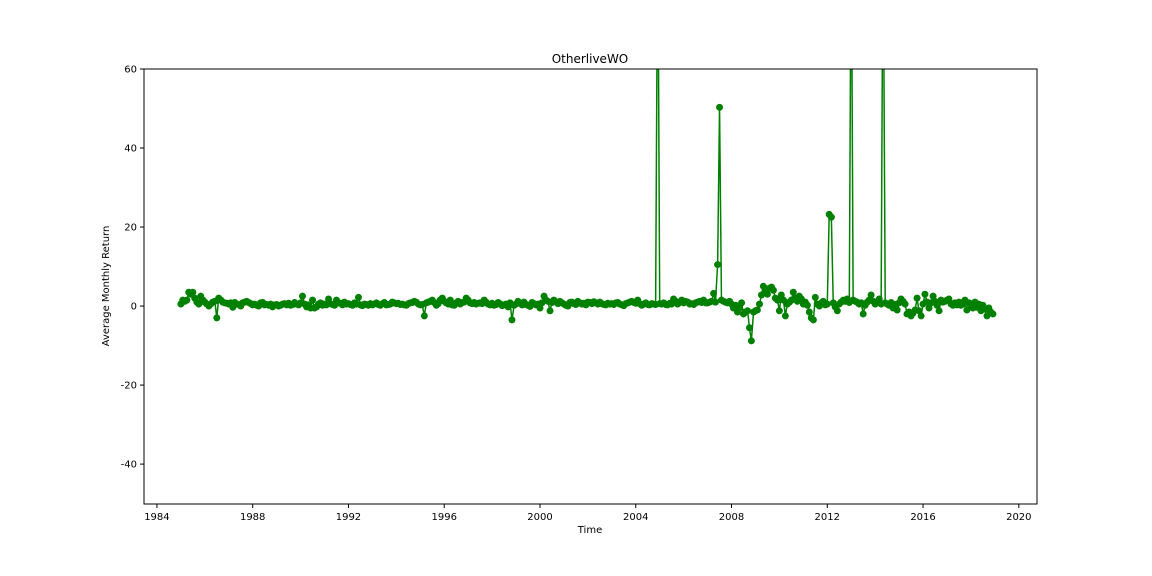 The height and width of the screenshot is (576, 1152). I want to click on x-tick-label: 2008, so click(731, 517).